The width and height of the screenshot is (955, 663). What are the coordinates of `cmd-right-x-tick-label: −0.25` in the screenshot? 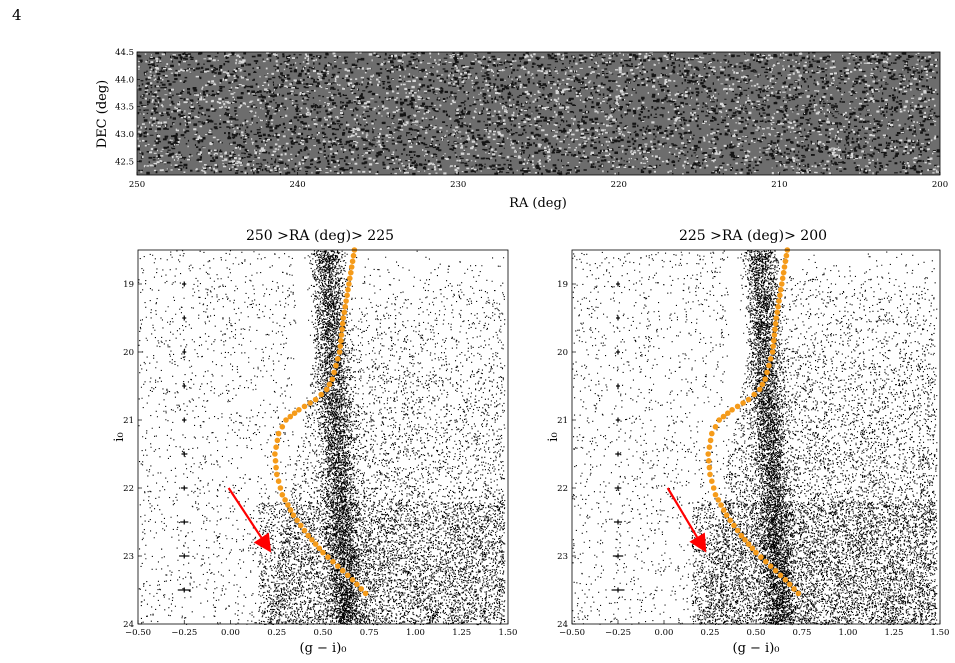 It's located at (618, 633).